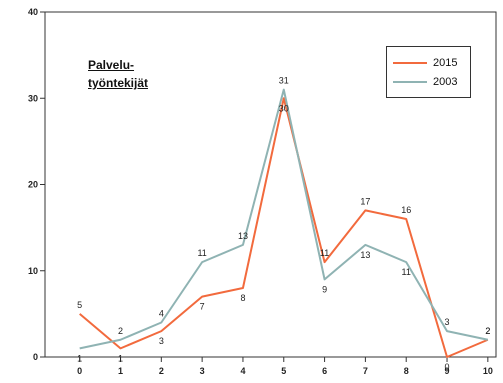 Image resolution: width=503 pixels, height=383 pixels. What do you see at coordinates (242, 371) in the screenshot?
I see `x-tick-label: 4` at bounding box center [242, 371].